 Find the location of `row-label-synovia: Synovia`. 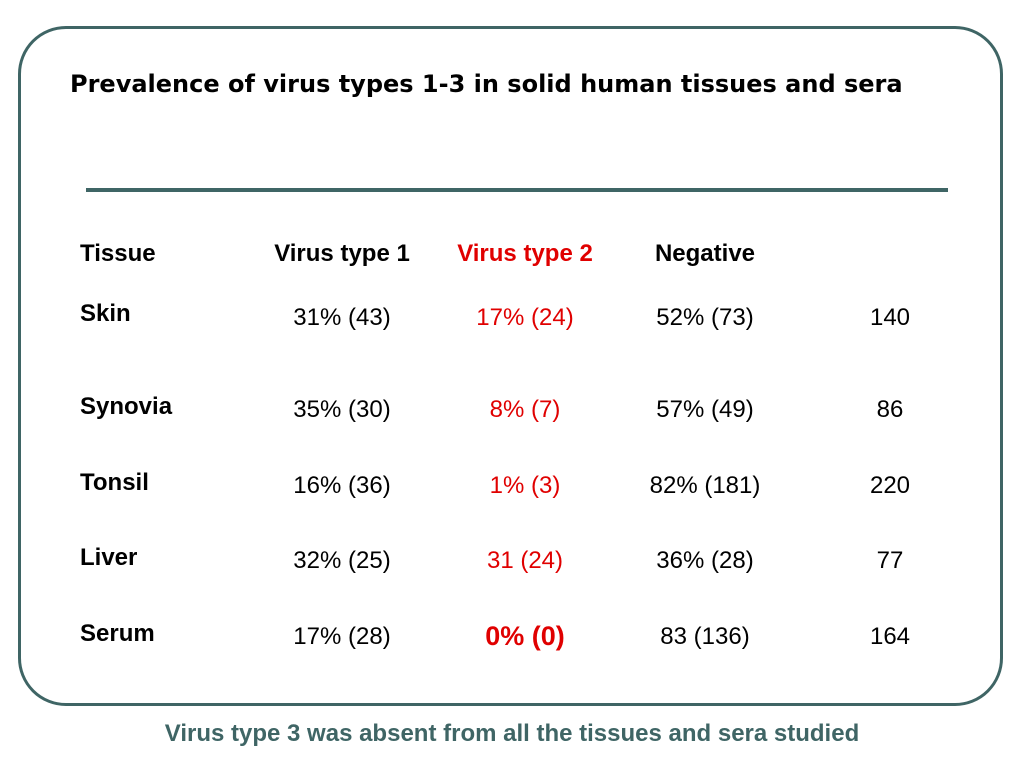

row-label-synovia: Synovia is located at coordinates (126, 406).